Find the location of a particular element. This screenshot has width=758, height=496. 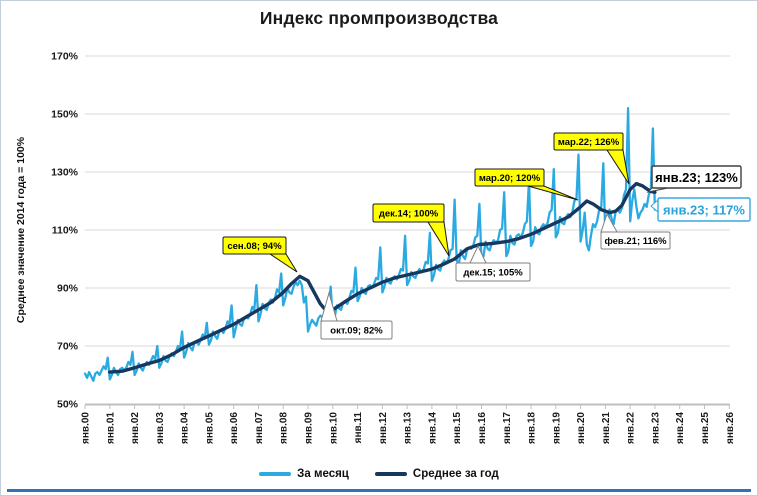

annotation-mar22: мар.22; 126% is located at coordinates (591, 158).